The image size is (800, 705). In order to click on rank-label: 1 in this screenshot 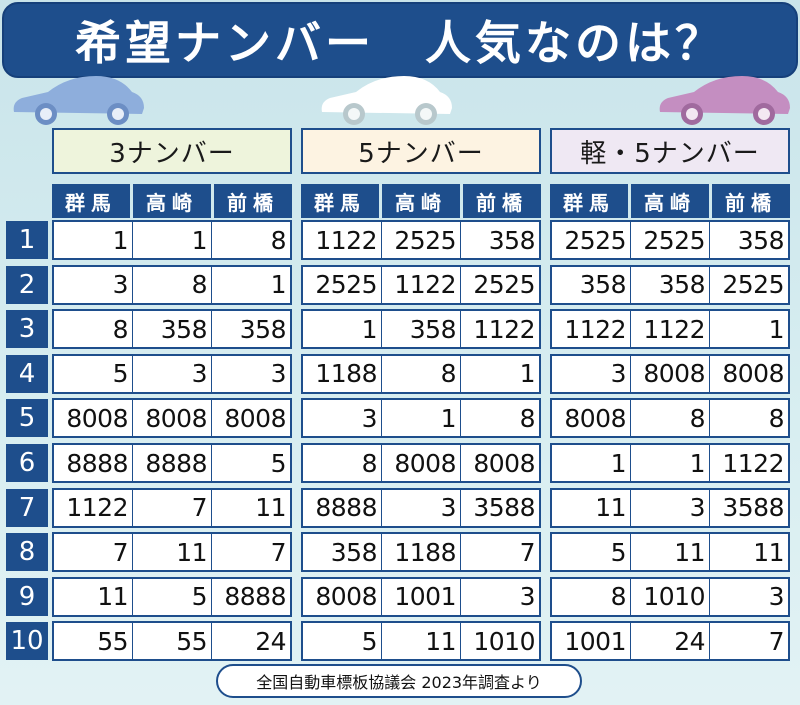, I will do `click(27, 240)`.